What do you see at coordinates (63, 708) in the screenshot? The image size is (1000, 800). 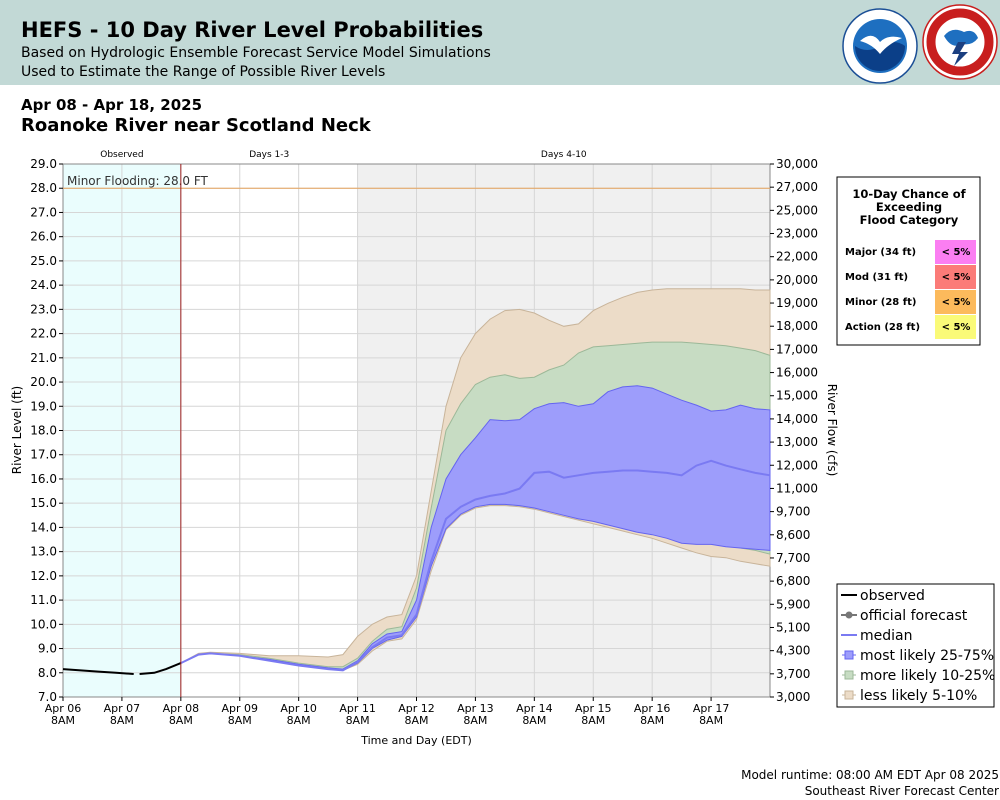 I see `x-tick-label: Apr 06` at bounding box center [63, 708].